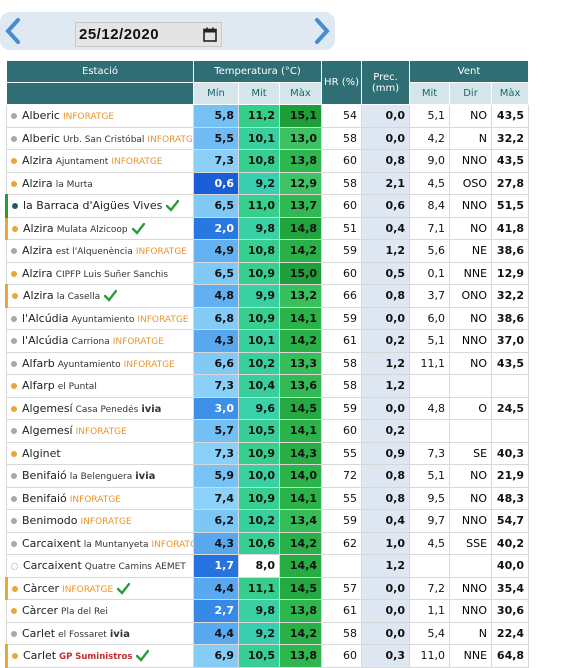 The image size is (564, 668). I want to click on temp-min: 1,7, so click(216, 566).